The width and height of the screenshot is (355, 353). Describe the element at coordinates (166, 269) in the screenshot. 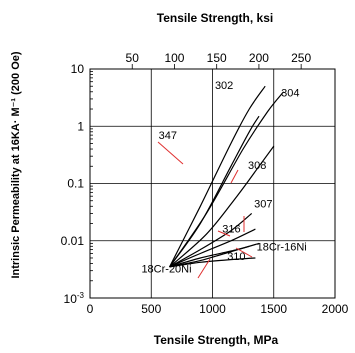

I see `label-18cr-20ni: 18Cr-20Ni` at that location.